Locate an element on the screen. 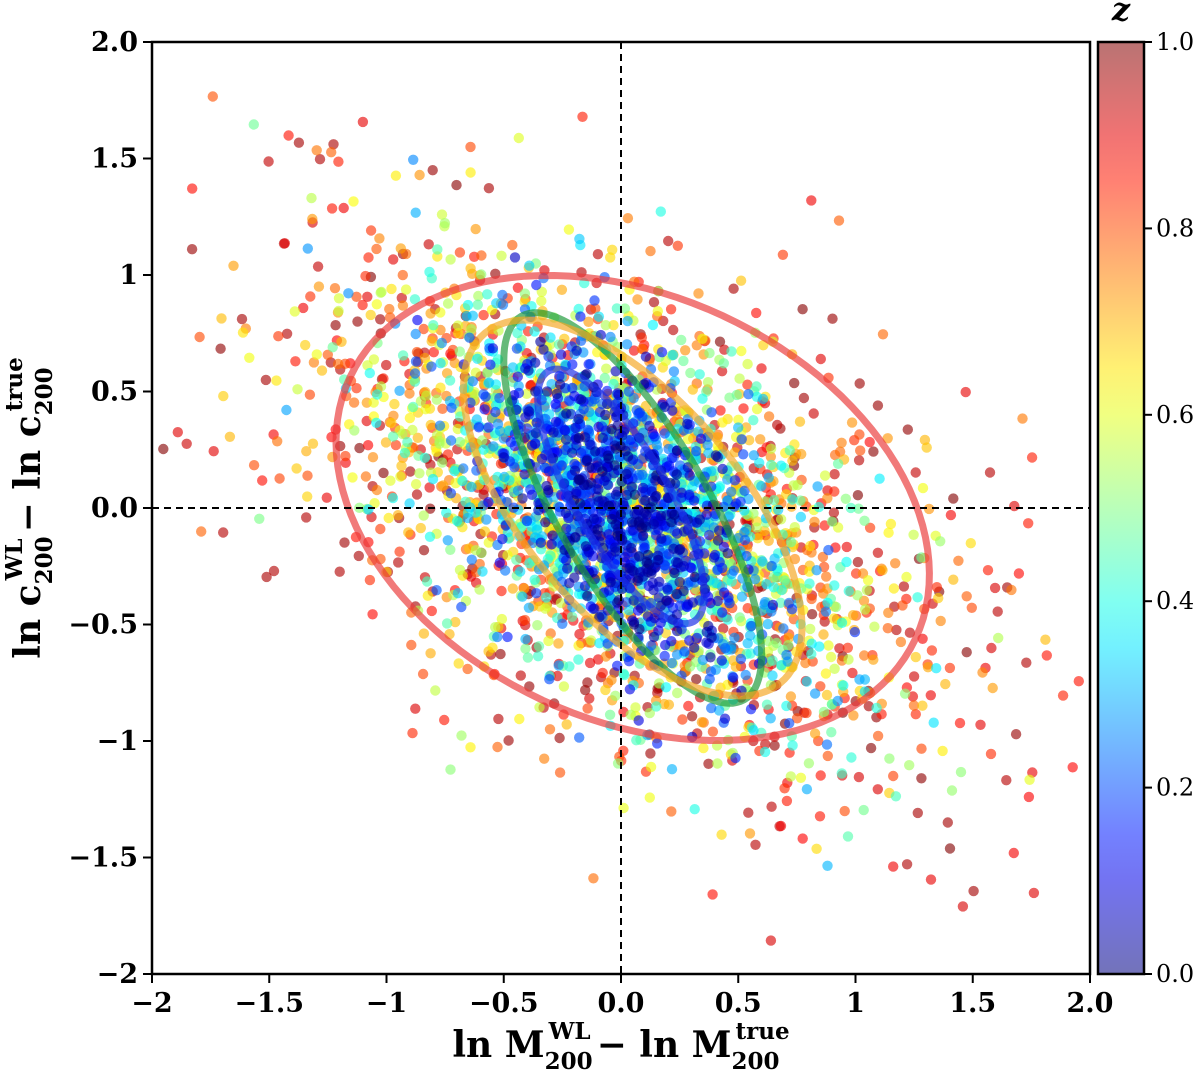 This screenshot has width=1200, height=1075. x-tick-label: −1 is located at coordinates (386, 1003).